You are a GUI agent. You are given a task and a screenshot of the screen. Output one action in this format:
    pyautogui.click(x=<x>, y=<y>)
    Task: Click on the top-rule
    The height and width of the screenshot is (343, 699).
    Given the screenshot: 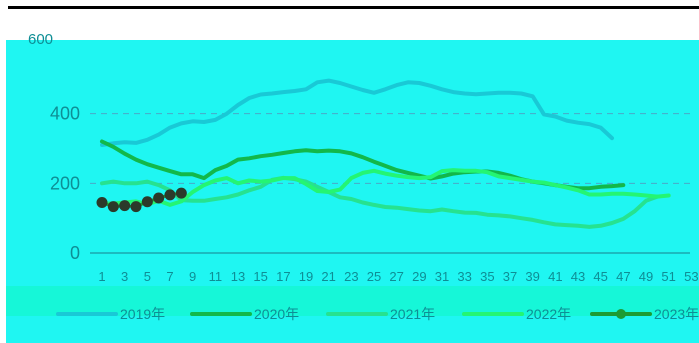 What is the action you would take?
    pyautogui.click(x=353, y=7)
    